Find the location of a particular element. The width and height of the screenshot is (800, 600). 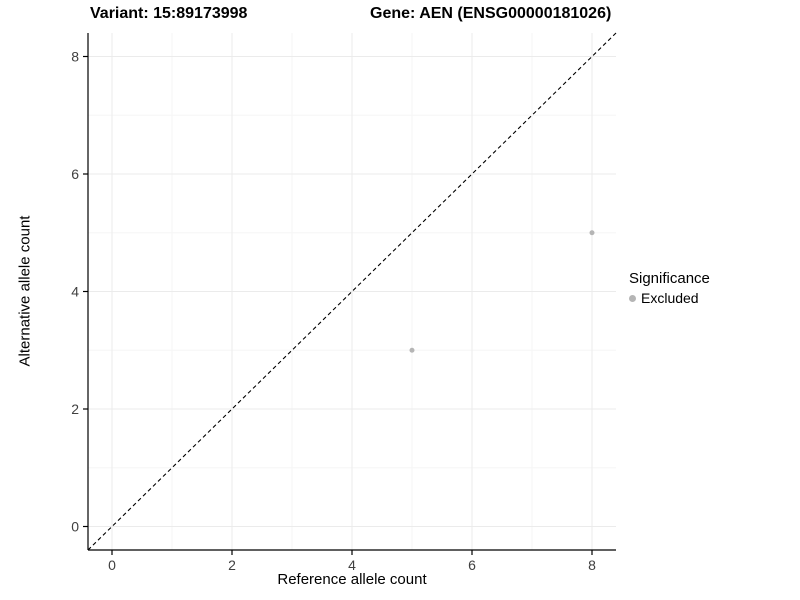

variant-title: Variant: 15:89173998 is located at coordinates (169, 13).